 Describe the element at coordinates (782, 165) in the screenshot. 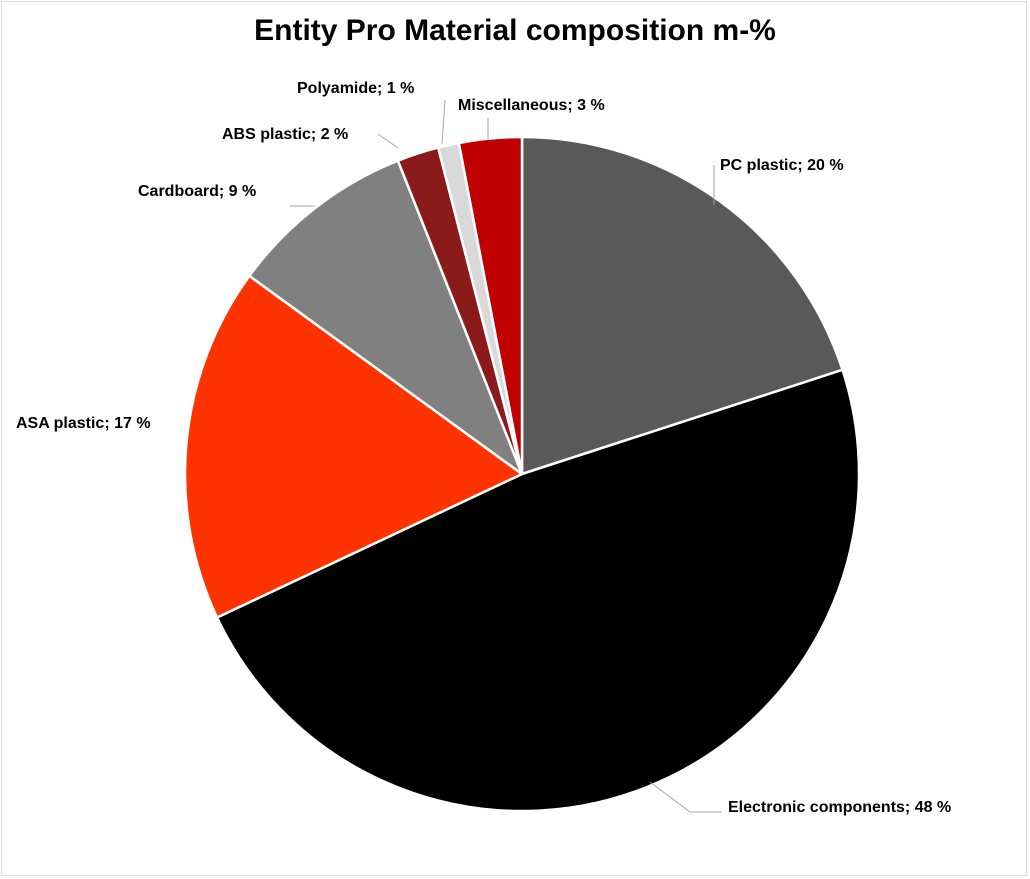

I see `data-label-pc-plastic: PC plastic; 20 %` at that location.